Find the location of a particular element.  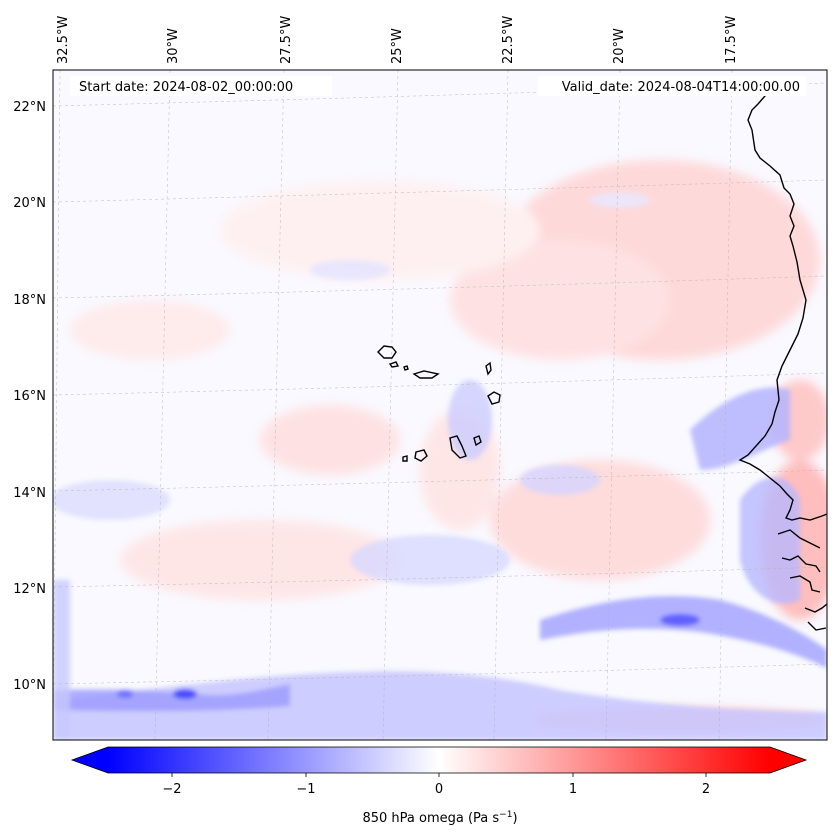

lat-label: 16°N is located at coordinates (29, 396).